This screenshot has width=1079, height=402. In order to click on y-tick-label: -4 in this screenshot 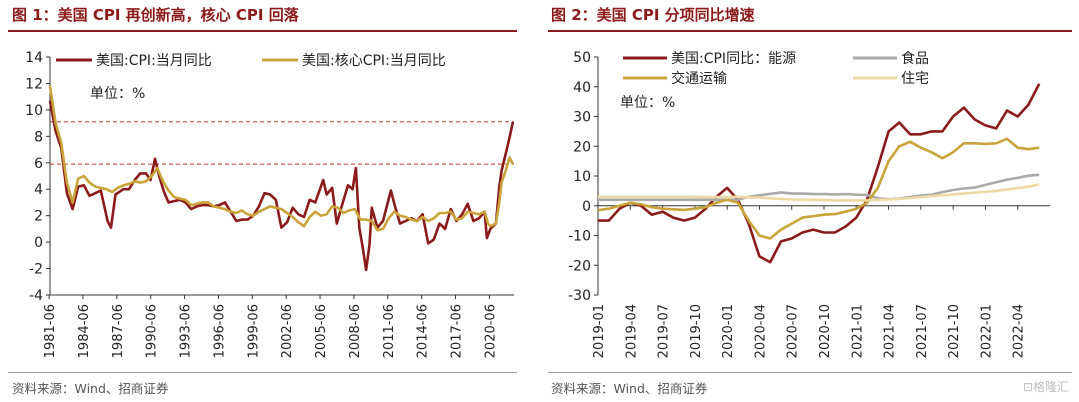, I will do `click(36, 296)`.